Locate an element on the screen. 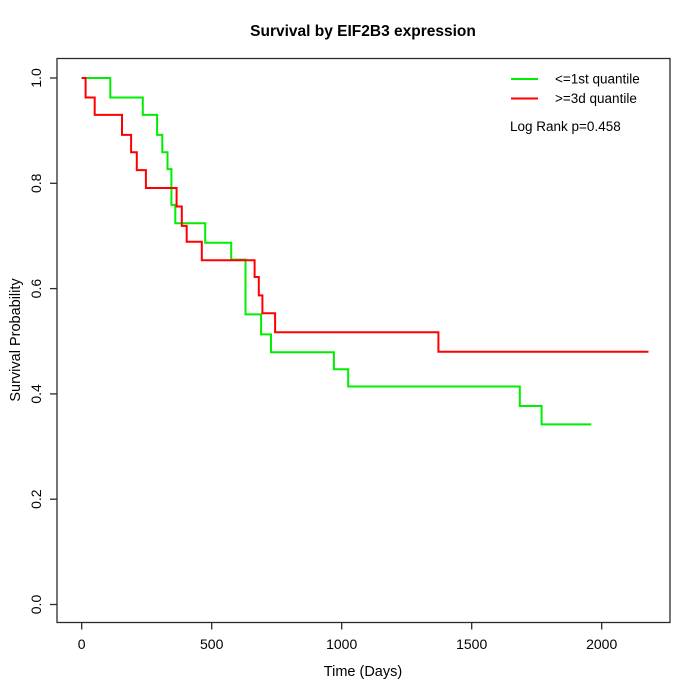 The height and width of the screenshot is (700, 700). y-tick-label: 0.2 is located at coordinates (36, 499).